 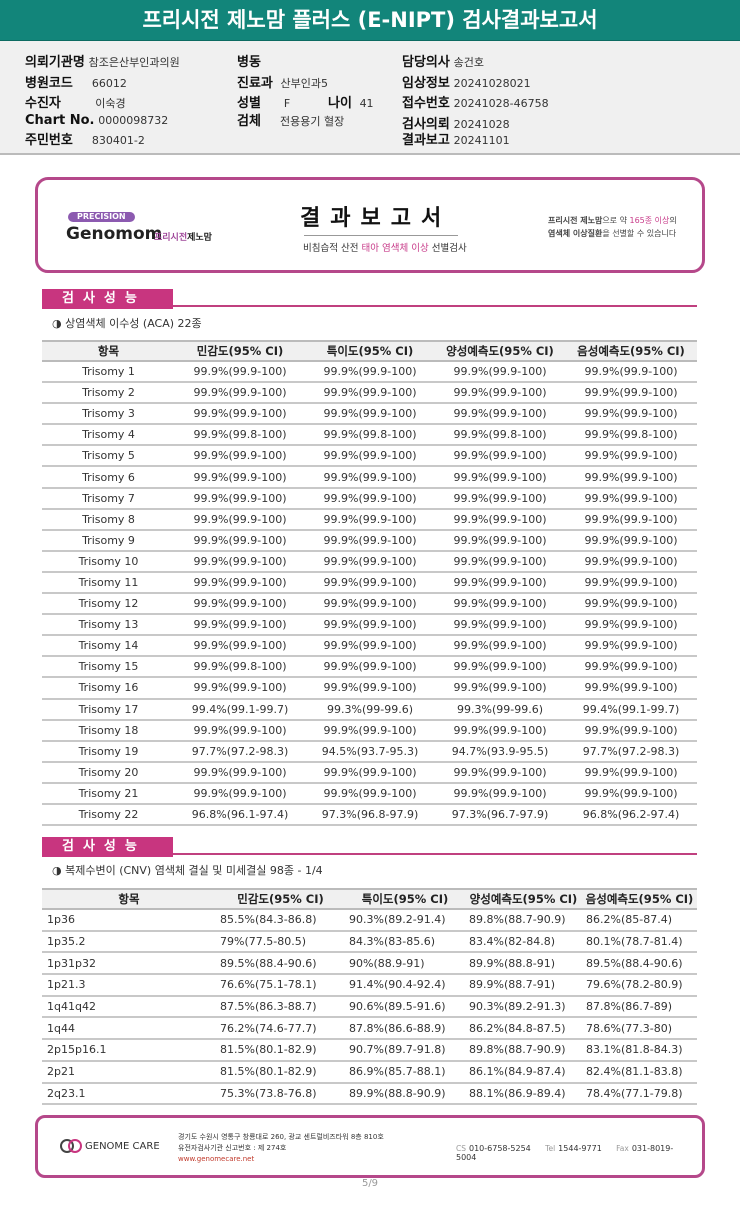 I want to click on promo-text-2: 의, so click(x=673, y=220).